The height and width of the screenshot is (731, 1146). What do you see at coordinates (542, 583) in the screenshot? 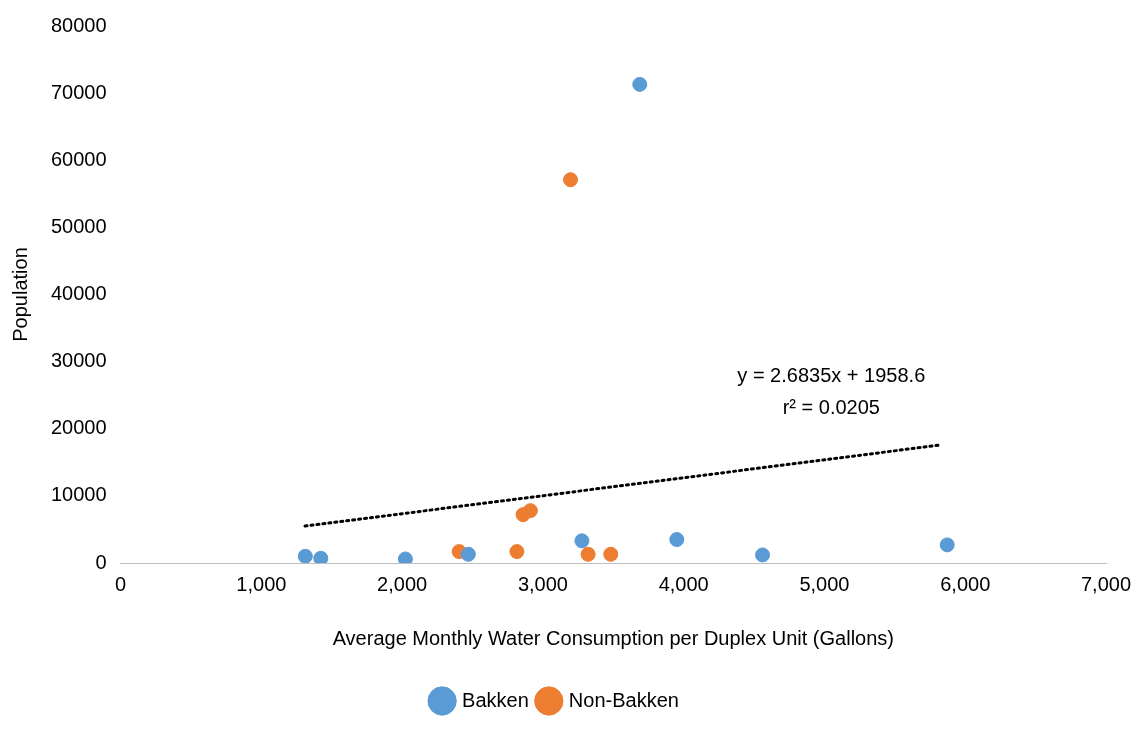
I see `x-tick-label: 3,000` at bounding box center [542, 583].